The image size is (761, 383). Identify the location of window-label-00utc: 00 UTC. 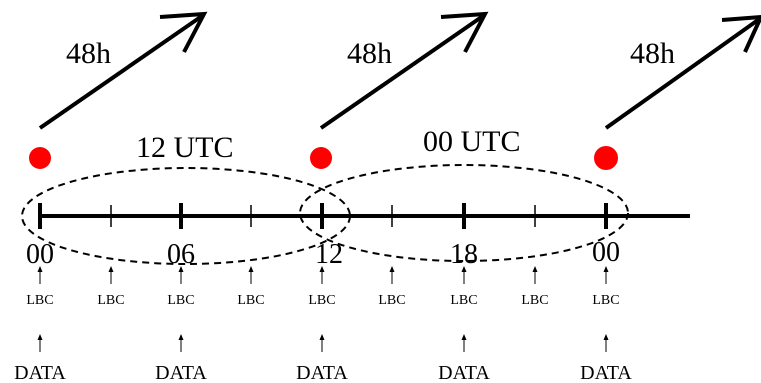
(472, 141).